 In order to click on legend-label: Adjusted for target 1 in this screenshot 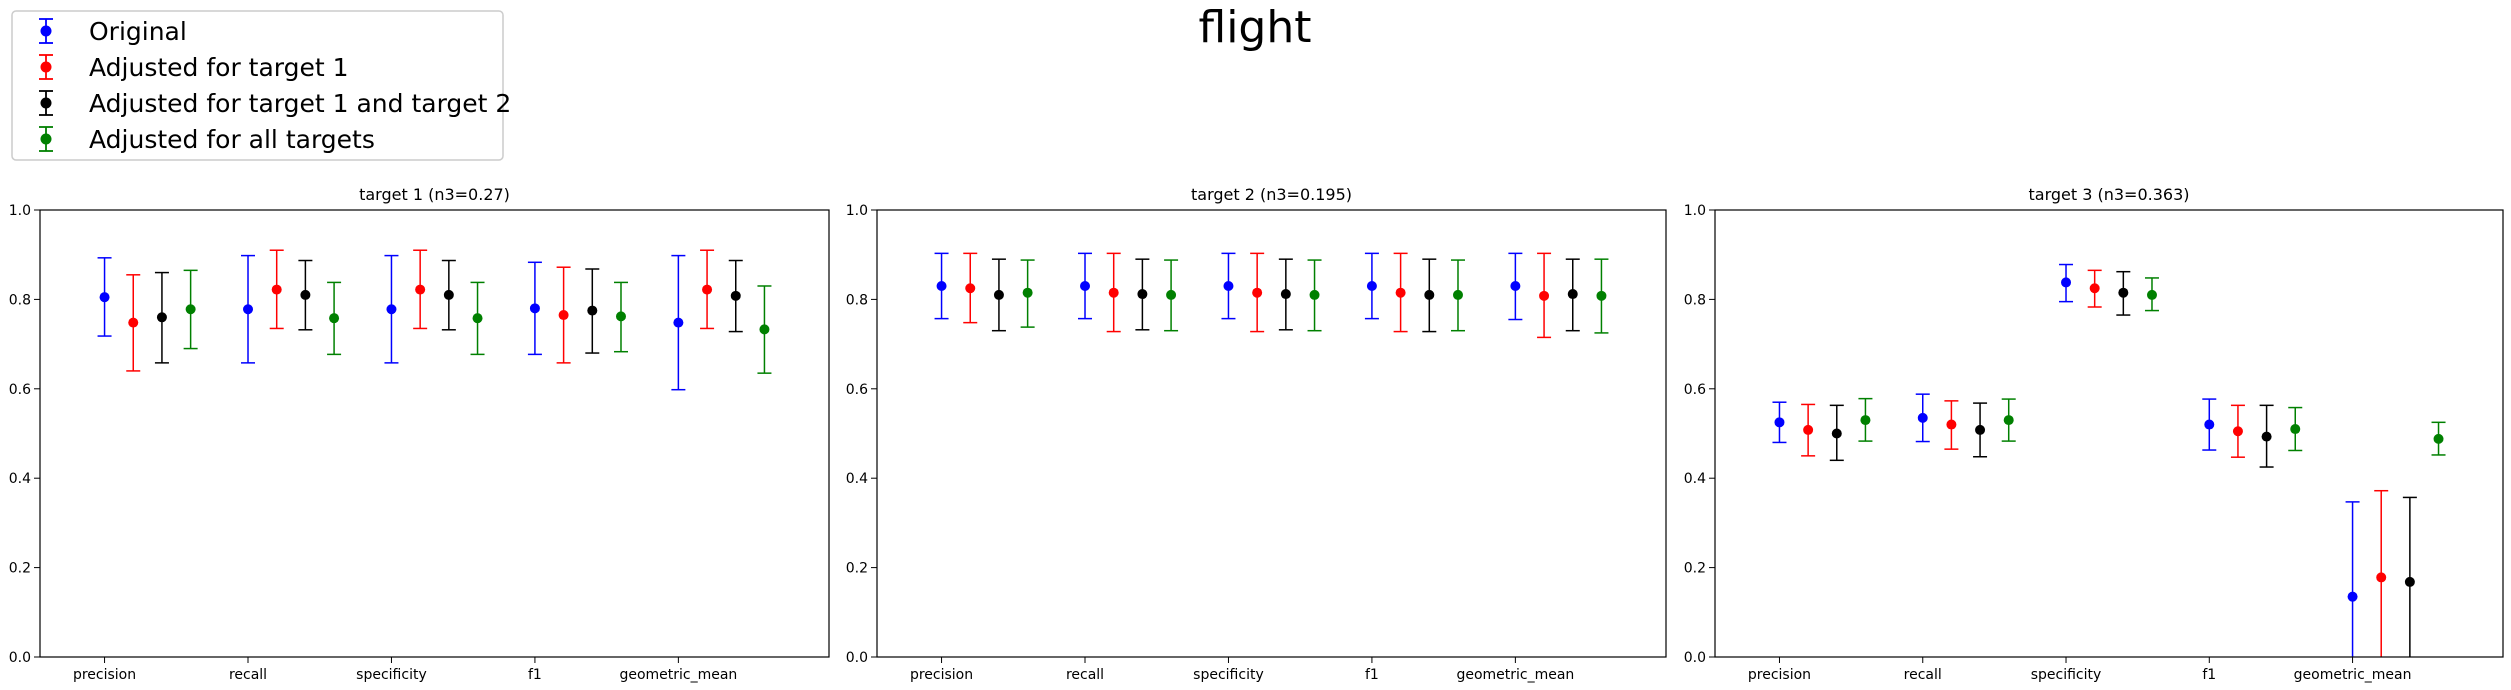, I will do `click(219, 67)`.